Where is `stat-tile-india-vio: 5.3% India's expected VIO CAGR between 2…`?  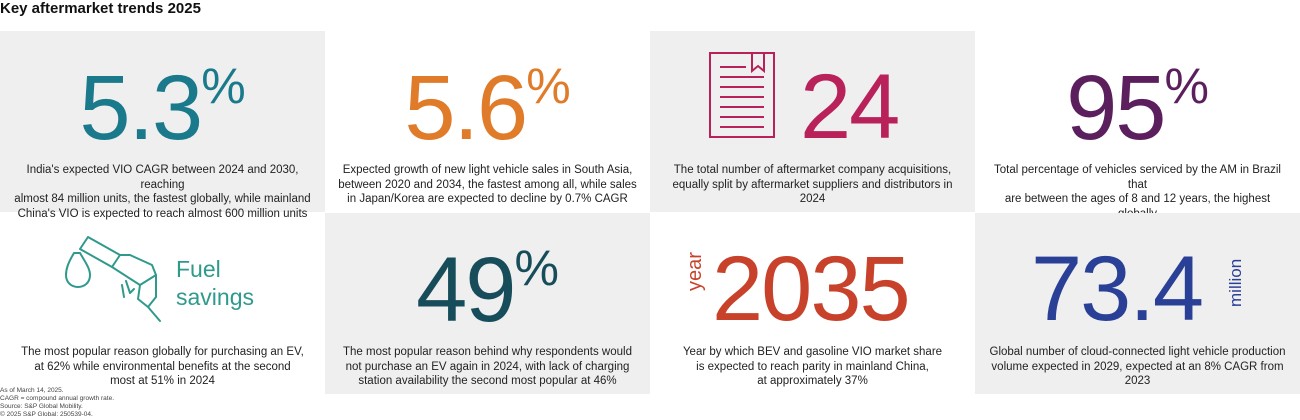
stat-tile-india-vio: 5.3% India's expected VIO CAGR between 2… is located at coordinates (162, 125).